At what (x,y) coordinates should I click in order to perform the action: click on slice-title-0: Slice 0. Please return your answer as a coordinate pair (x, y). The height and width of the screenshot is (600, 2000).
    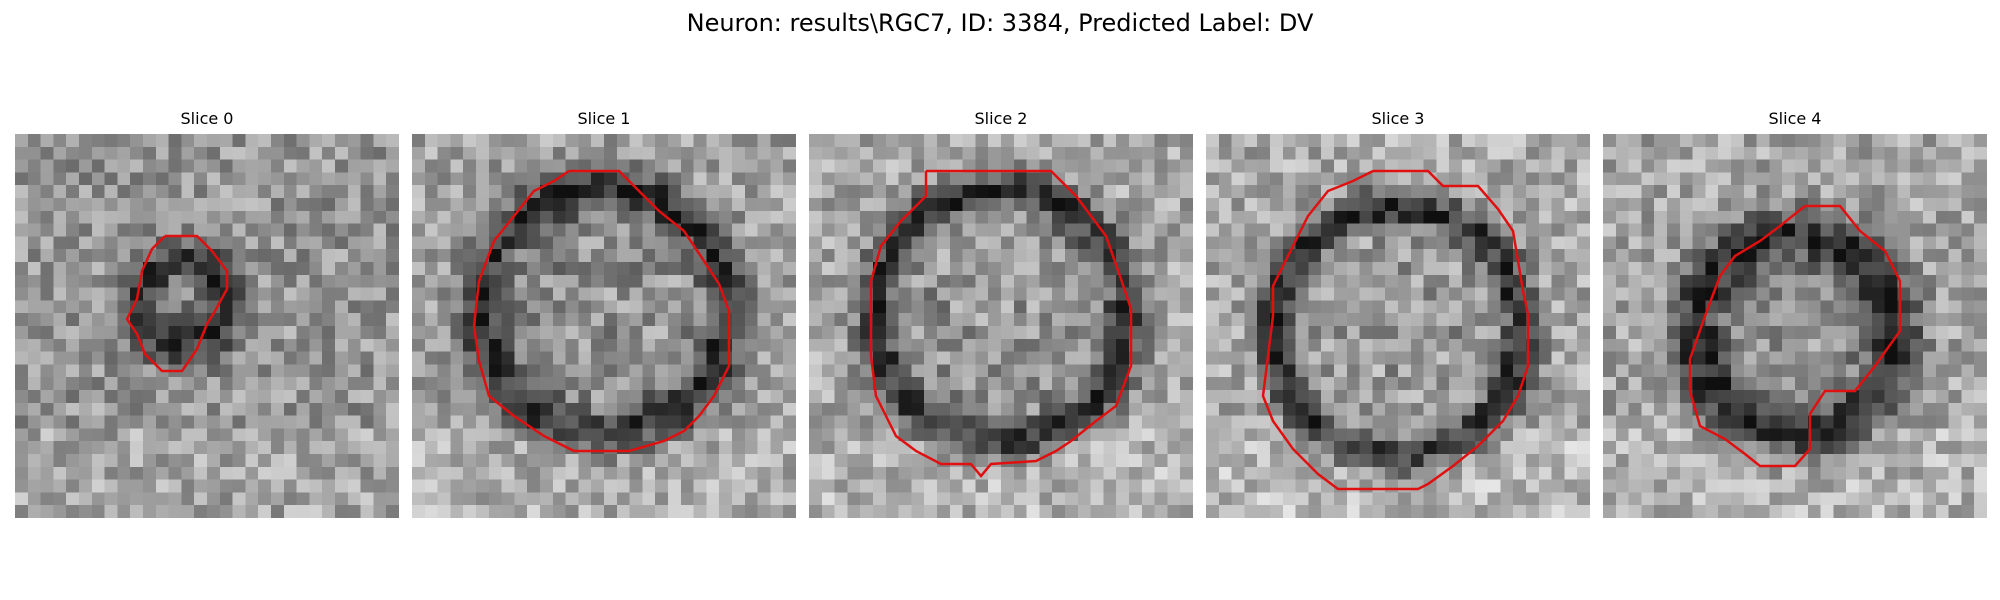
    Looking at the image, I should click on (207, 118).